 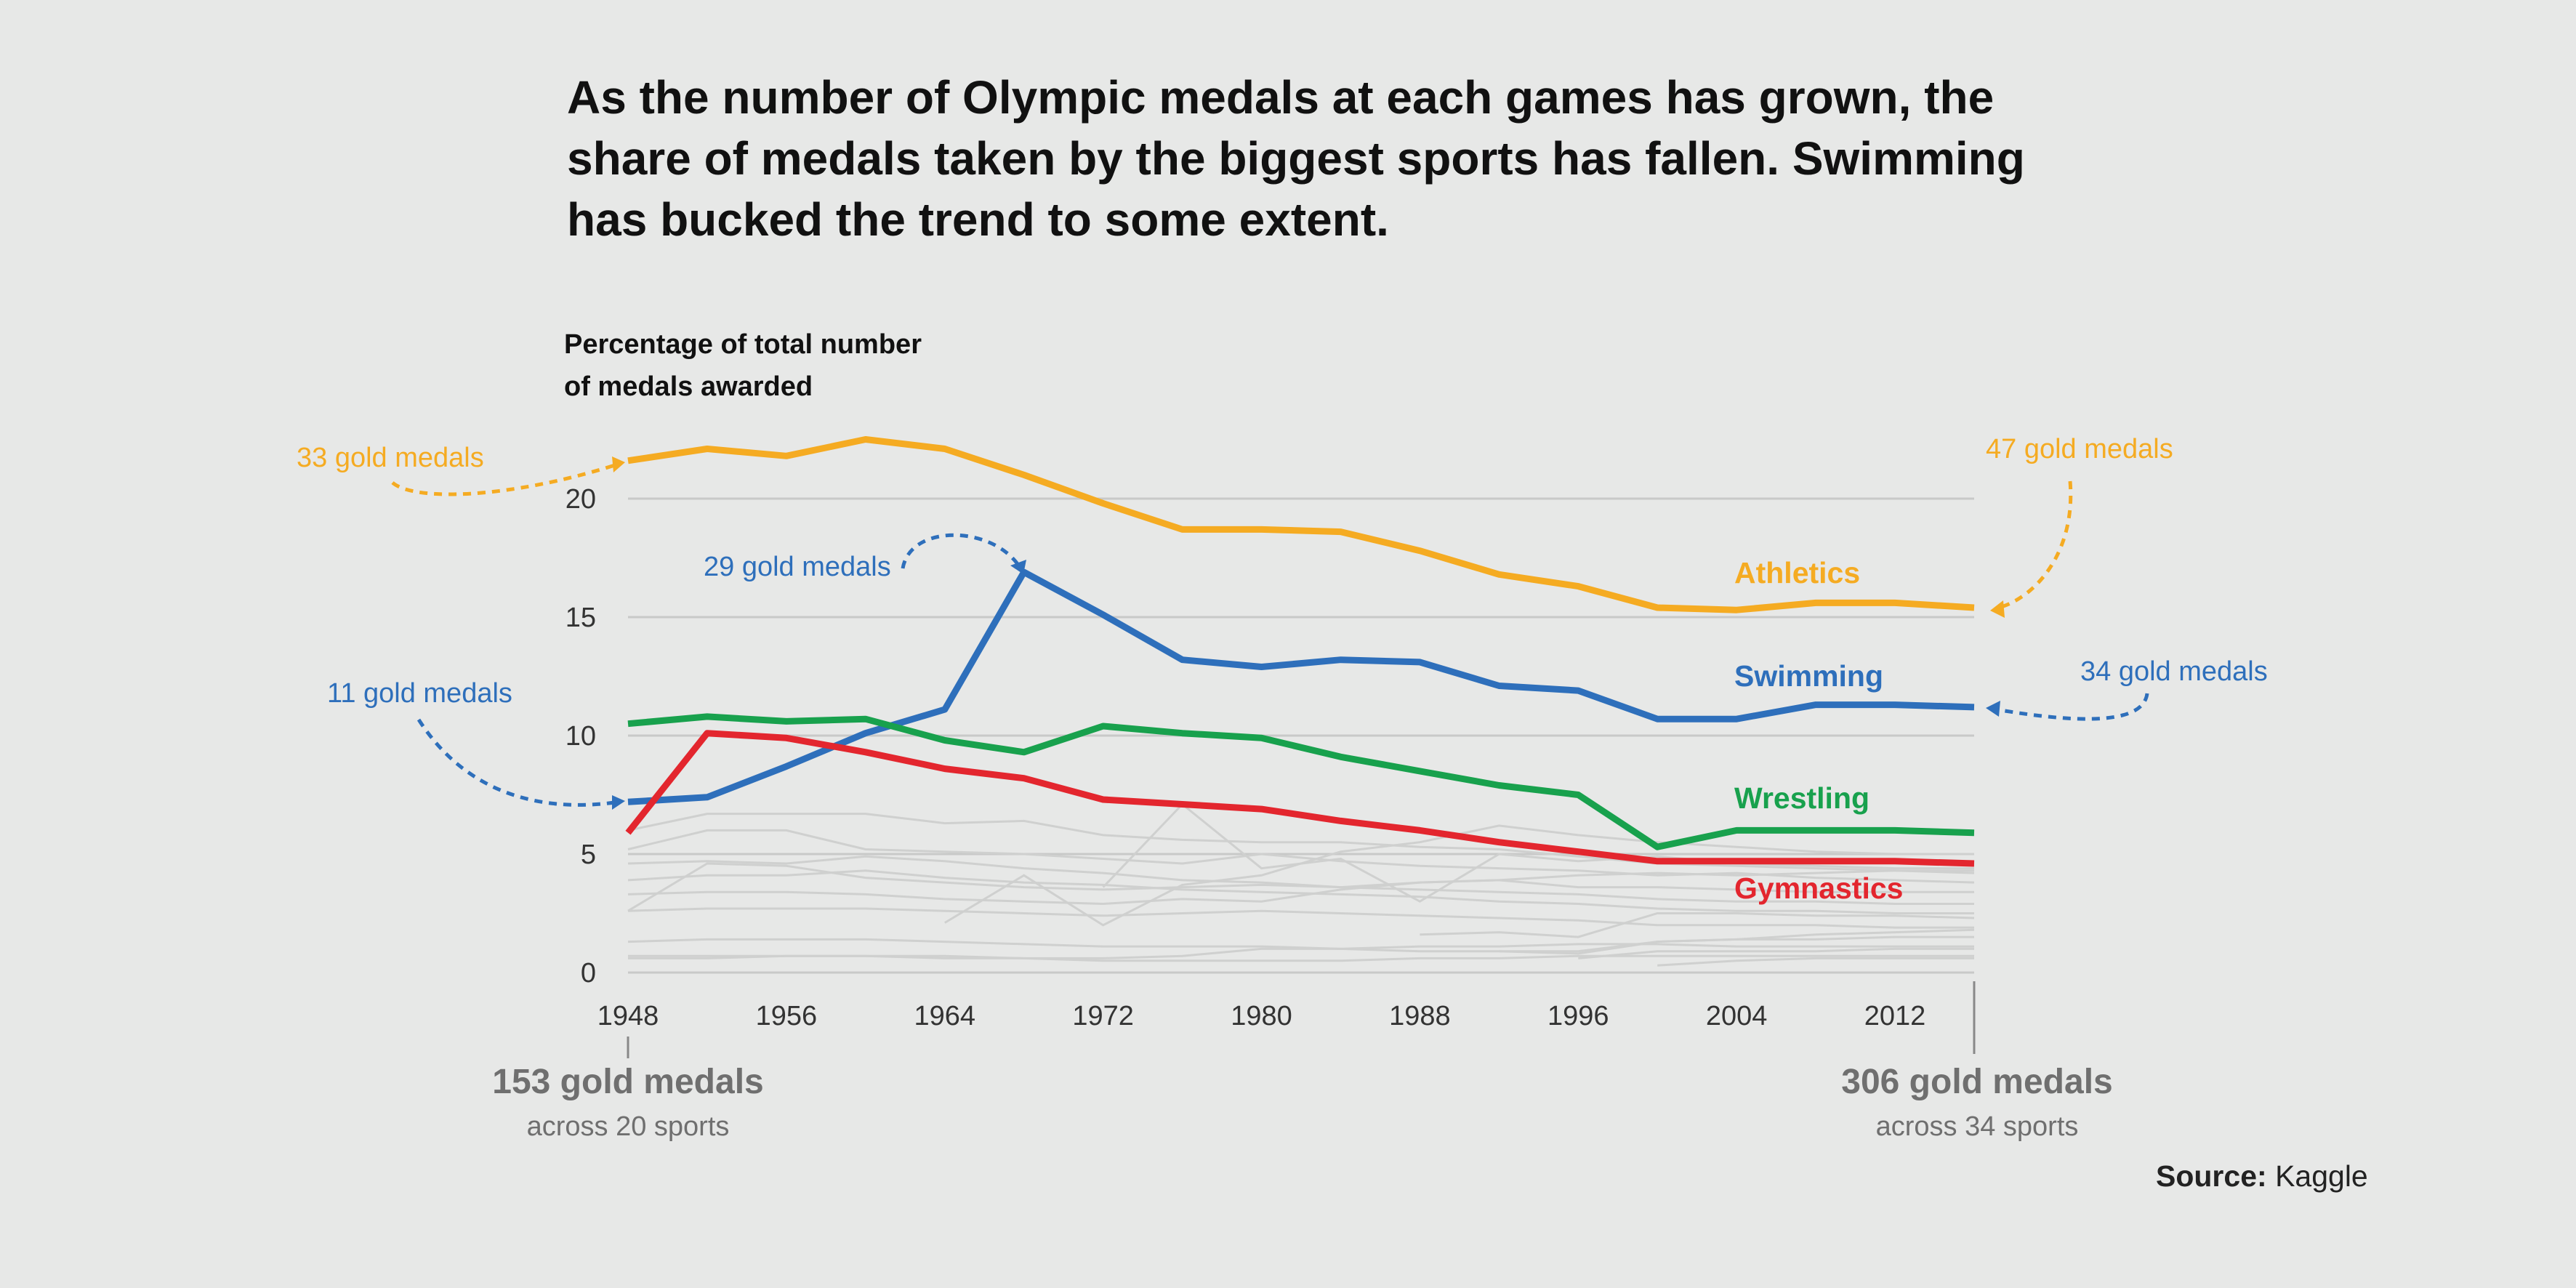 What do you see at coordinates (1578, 1016) in the screenshot?
I see `x-tick-label: 1996` at bounding box center [1578, 1016].